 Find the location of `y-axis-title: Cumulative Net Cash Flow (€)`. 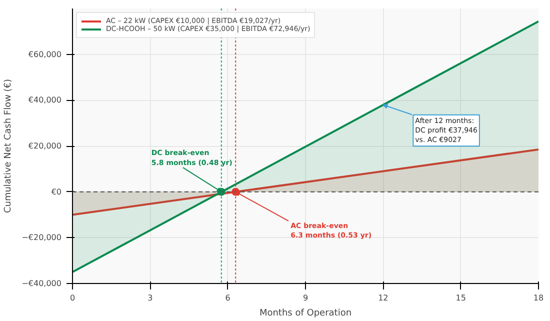

y-axis-title: Cumulative Net Cash Flow (€) is located at coordinates (9, 146).